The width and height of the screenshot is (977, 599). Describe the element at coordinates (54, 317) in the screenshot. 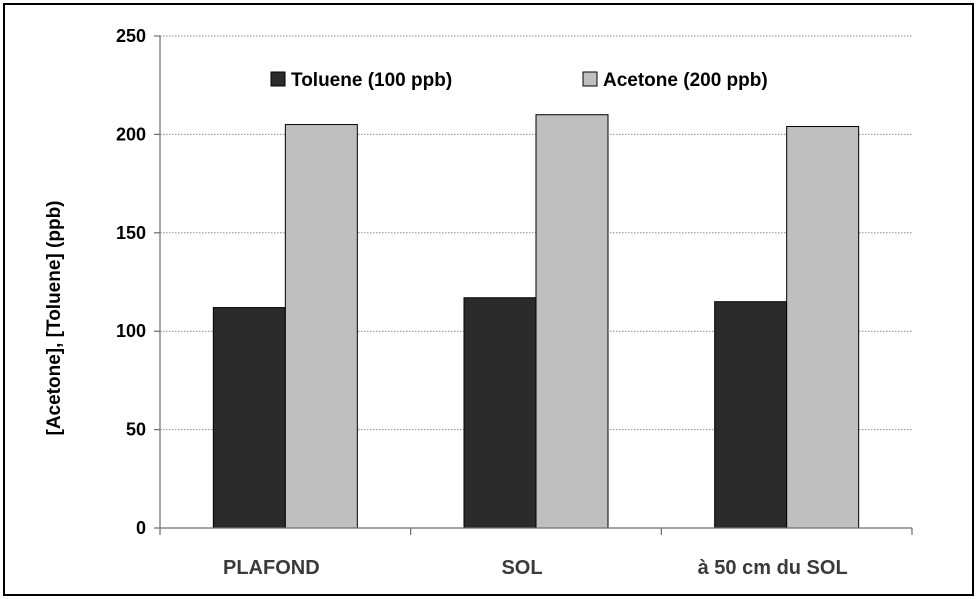

I see `y-axis-title: [Acetone], [Toluene] (ppb)` at that location.